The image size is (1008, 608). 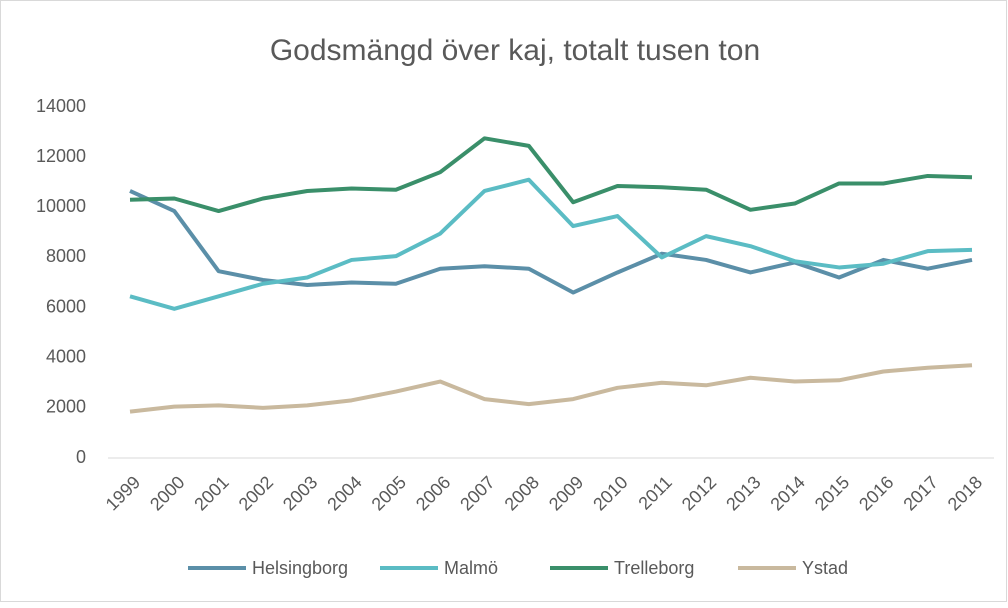 What do you see at coordinates (61, 206) in the screenshot?
I see `y-tick-label: 10000` at bounding box center [61, 206].